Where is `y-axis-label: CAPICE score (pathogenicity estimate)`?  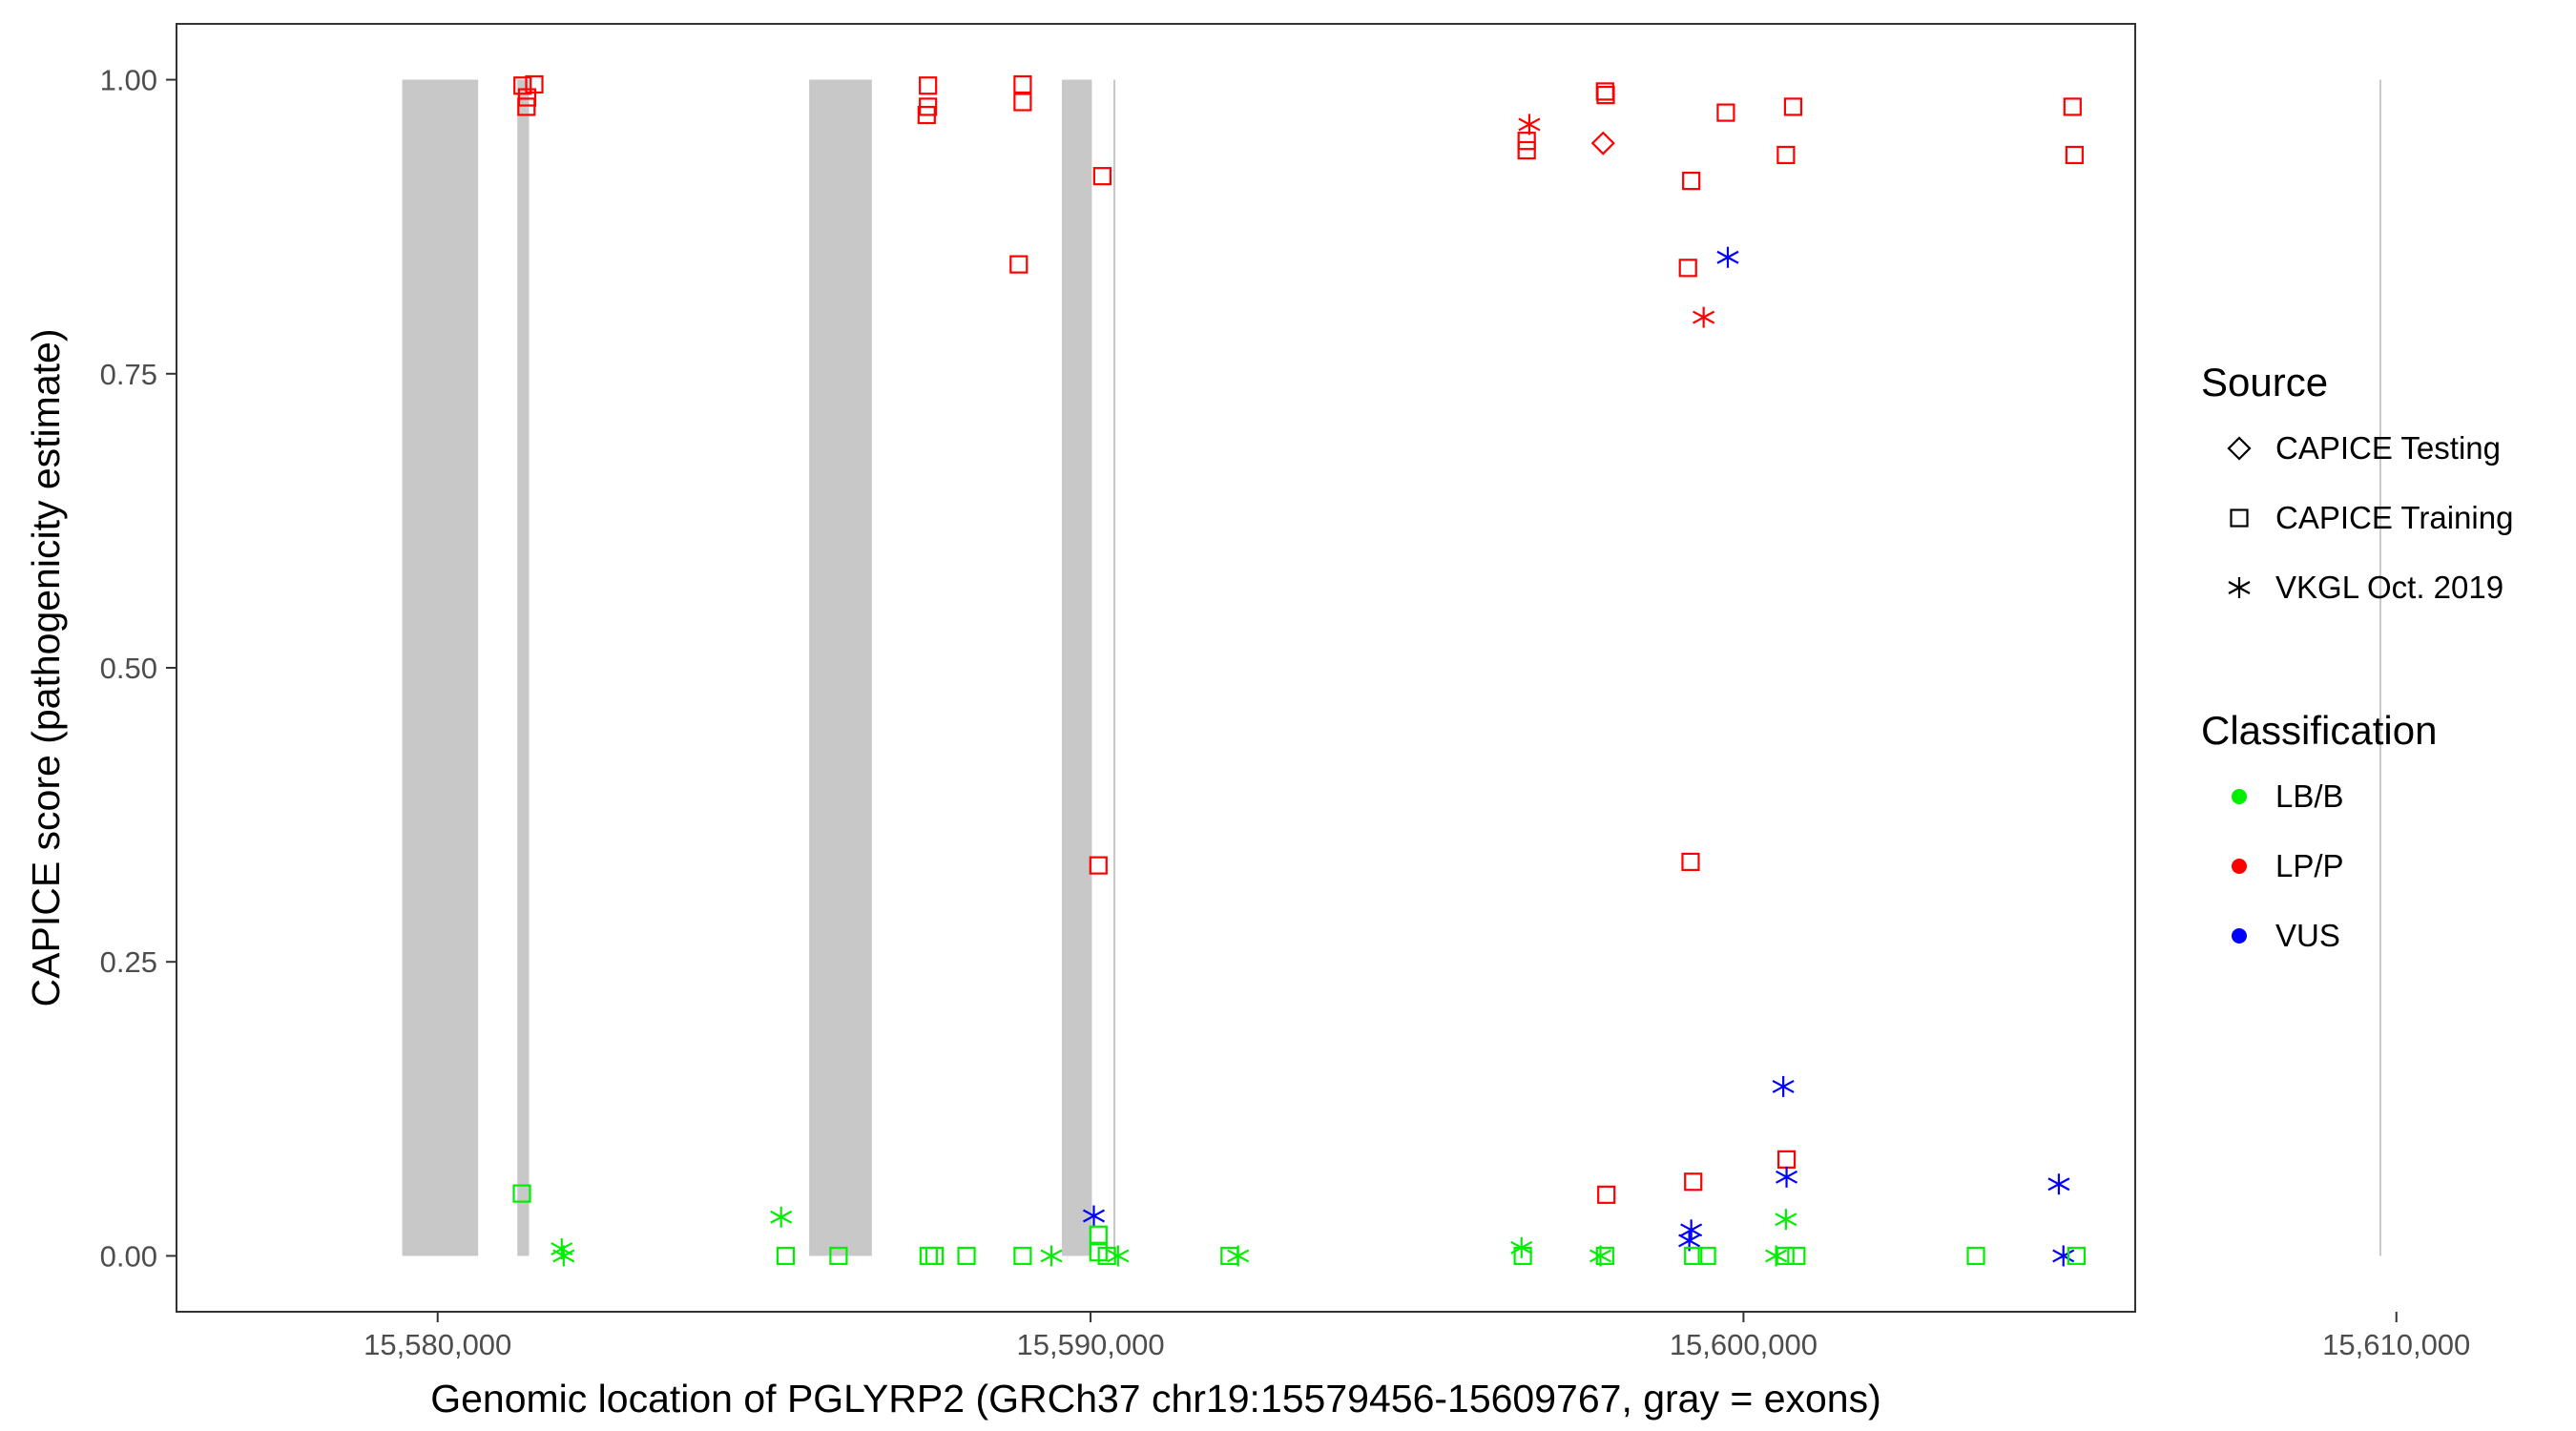
y-axis-label: CAPICE score (pathogenicity estimate) is located at coordinates (46, 668).